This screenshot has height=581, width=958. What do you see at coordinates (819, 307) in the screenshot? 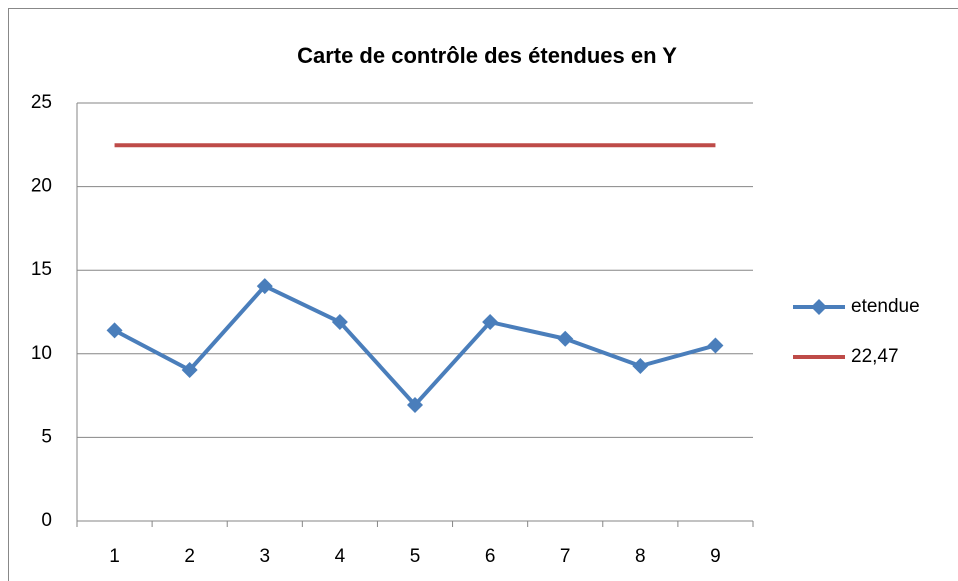
I see `legend-marker` at bounding box center [819, 307].